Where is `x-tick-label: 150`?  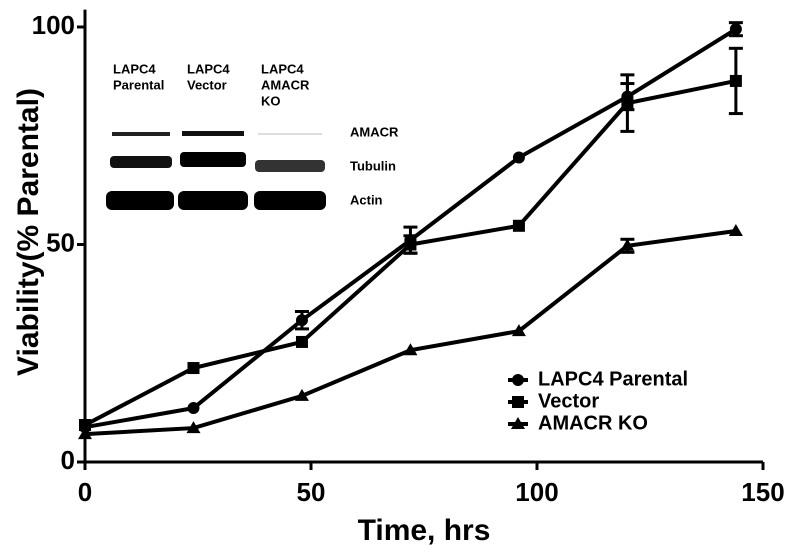
x-tick-label: 150 is located at coordinates (762, 492).